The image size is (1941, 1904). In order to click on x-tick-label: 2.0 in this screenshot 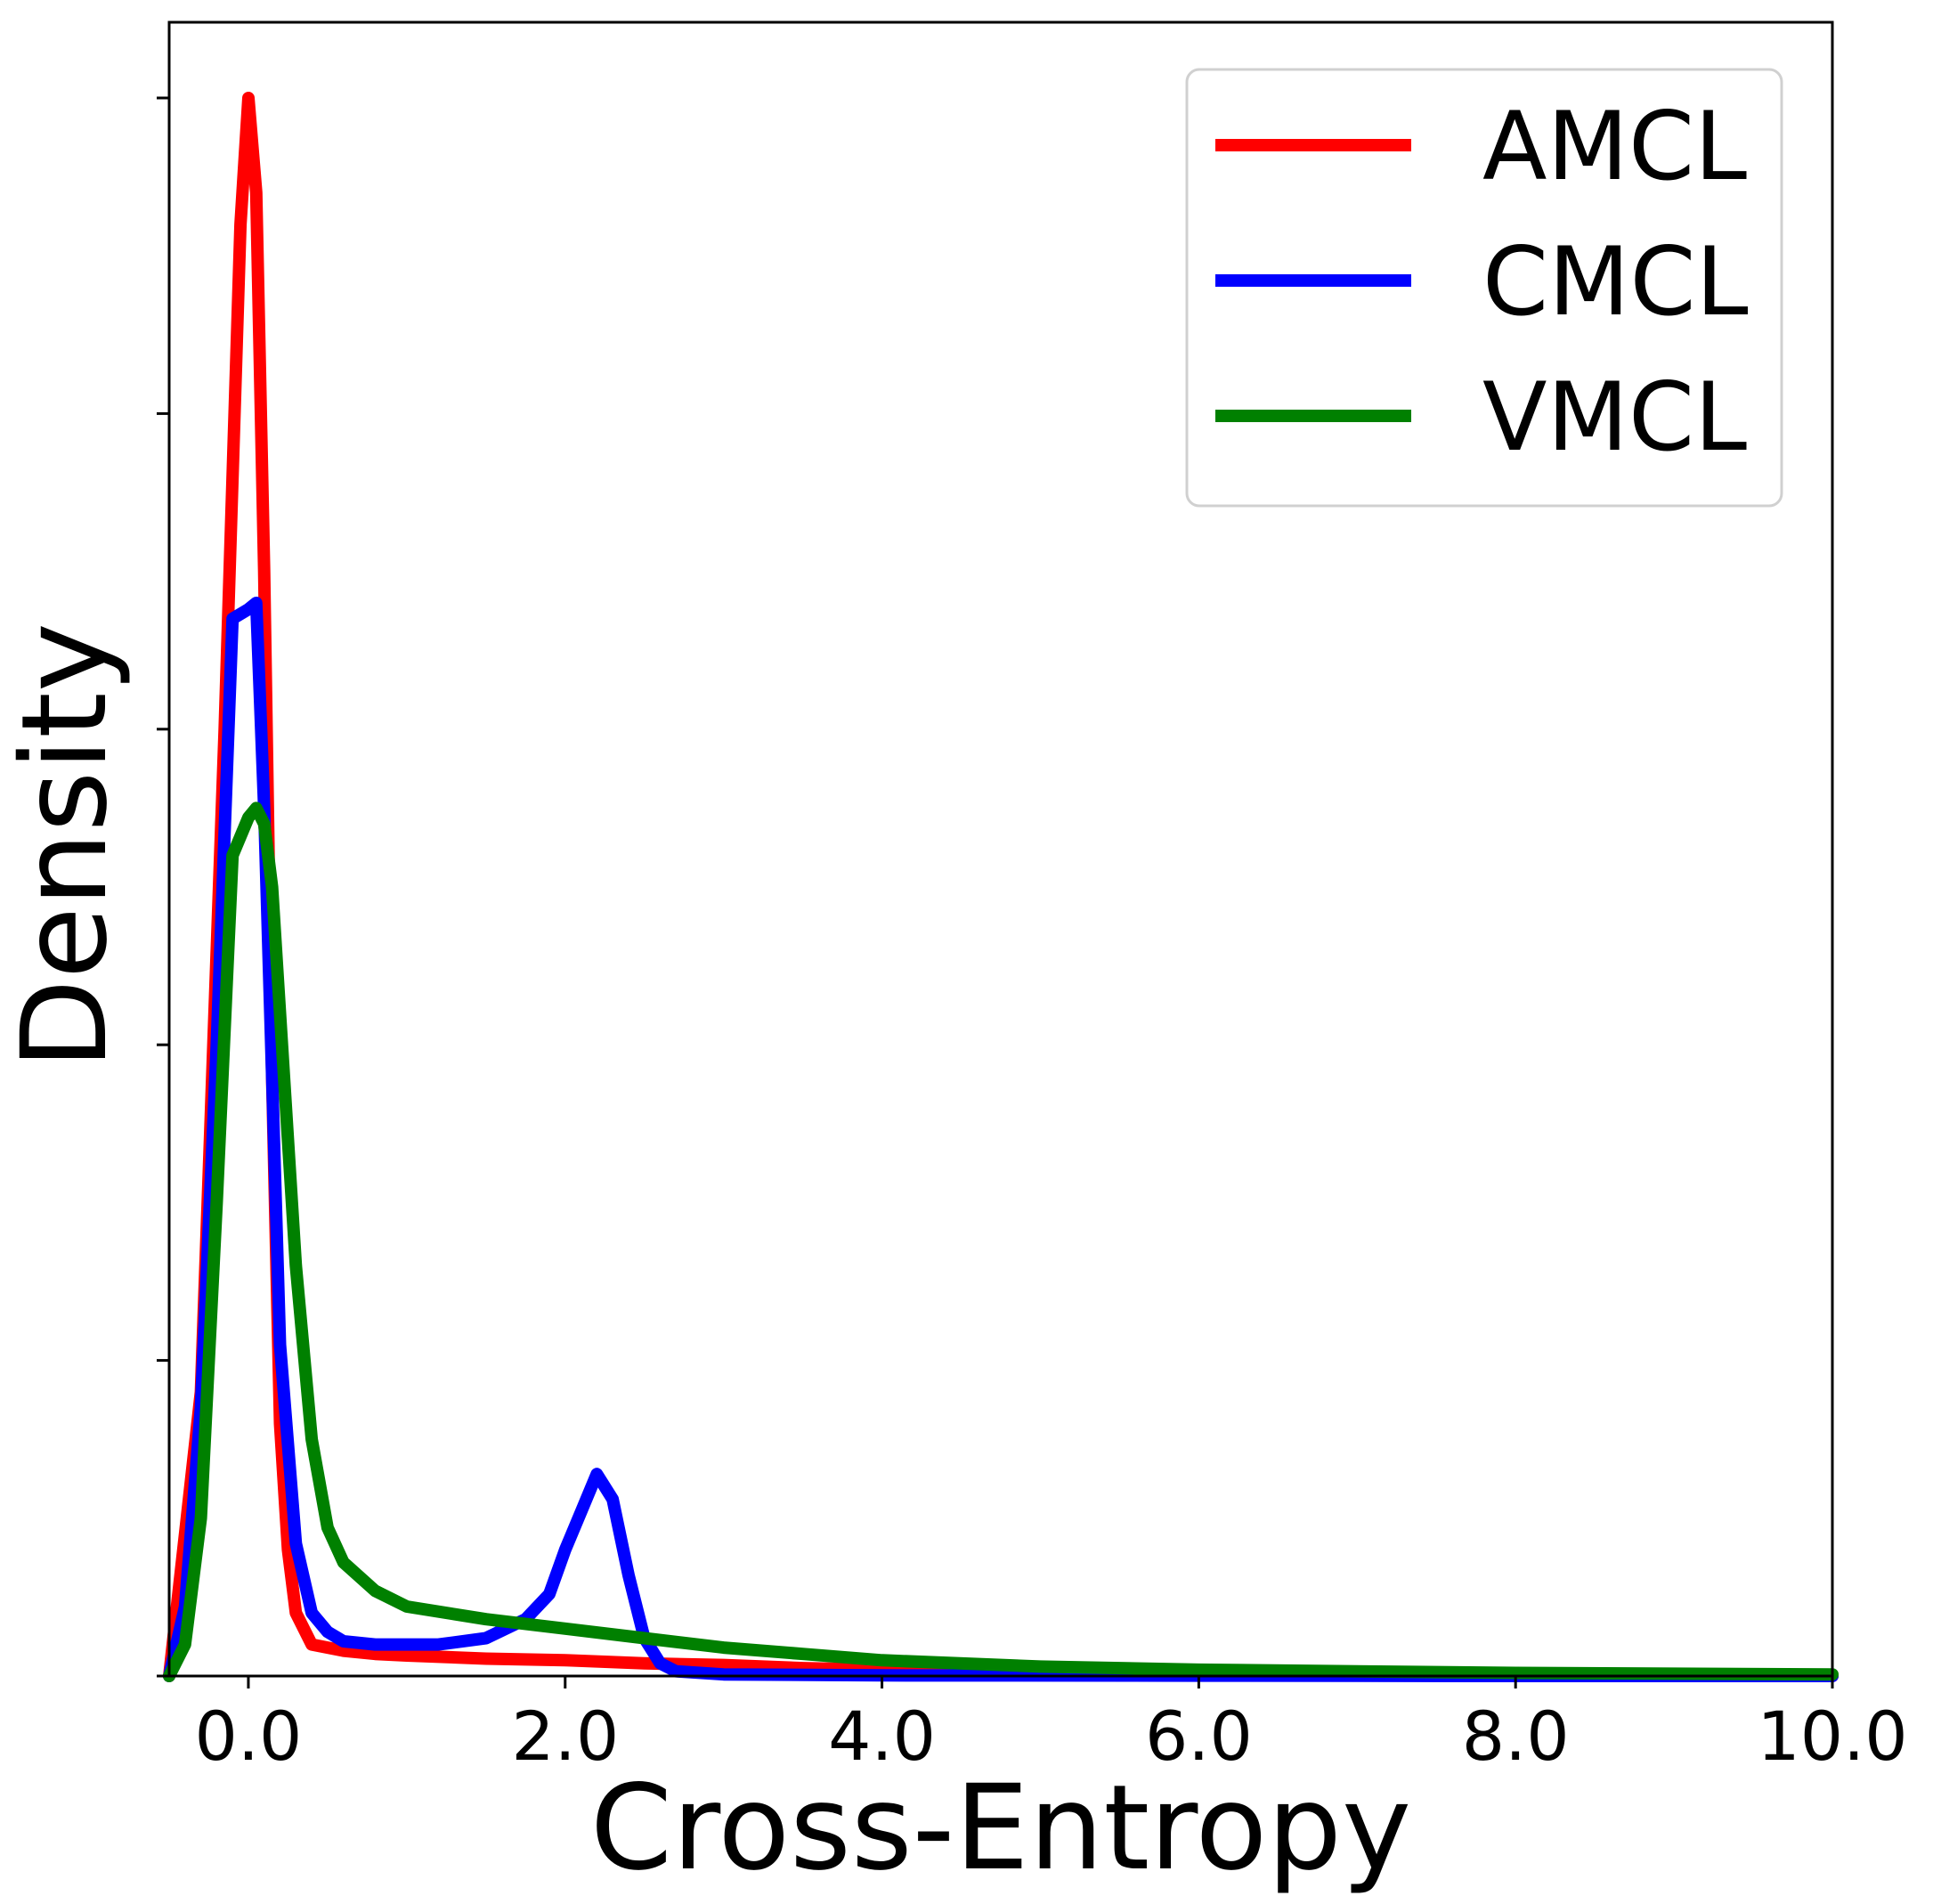, I will do `click(565, 1736)`.